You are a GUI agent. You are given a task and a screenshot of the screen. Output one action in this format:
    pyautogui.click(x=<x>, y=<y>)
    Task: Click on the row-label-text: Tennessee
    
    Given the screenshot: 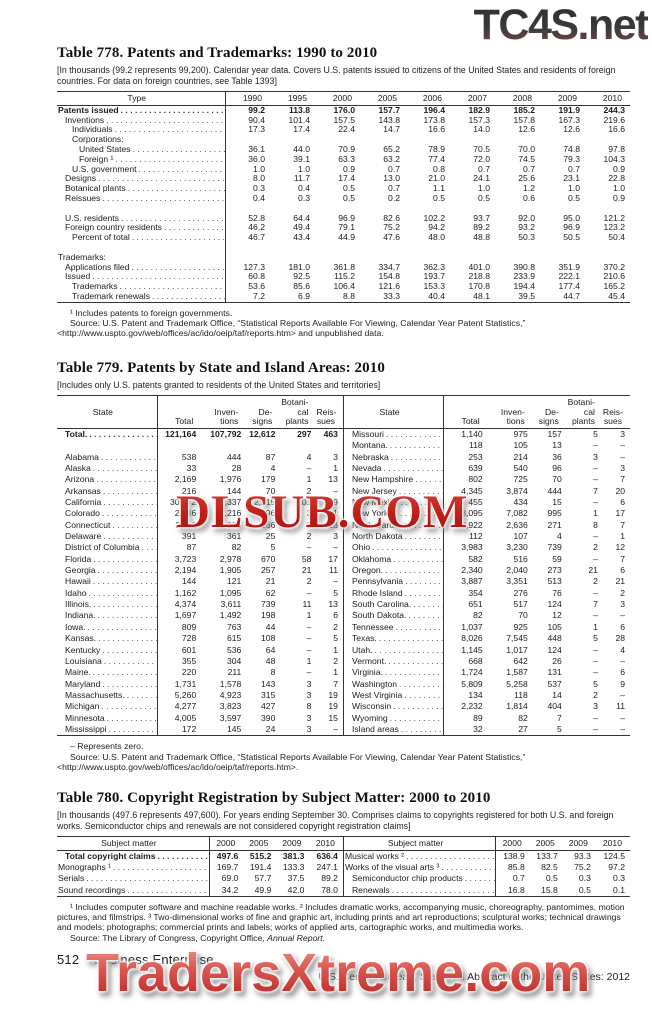 What is the action you would take?
    pyautogui.click(x=372, y=626)
    